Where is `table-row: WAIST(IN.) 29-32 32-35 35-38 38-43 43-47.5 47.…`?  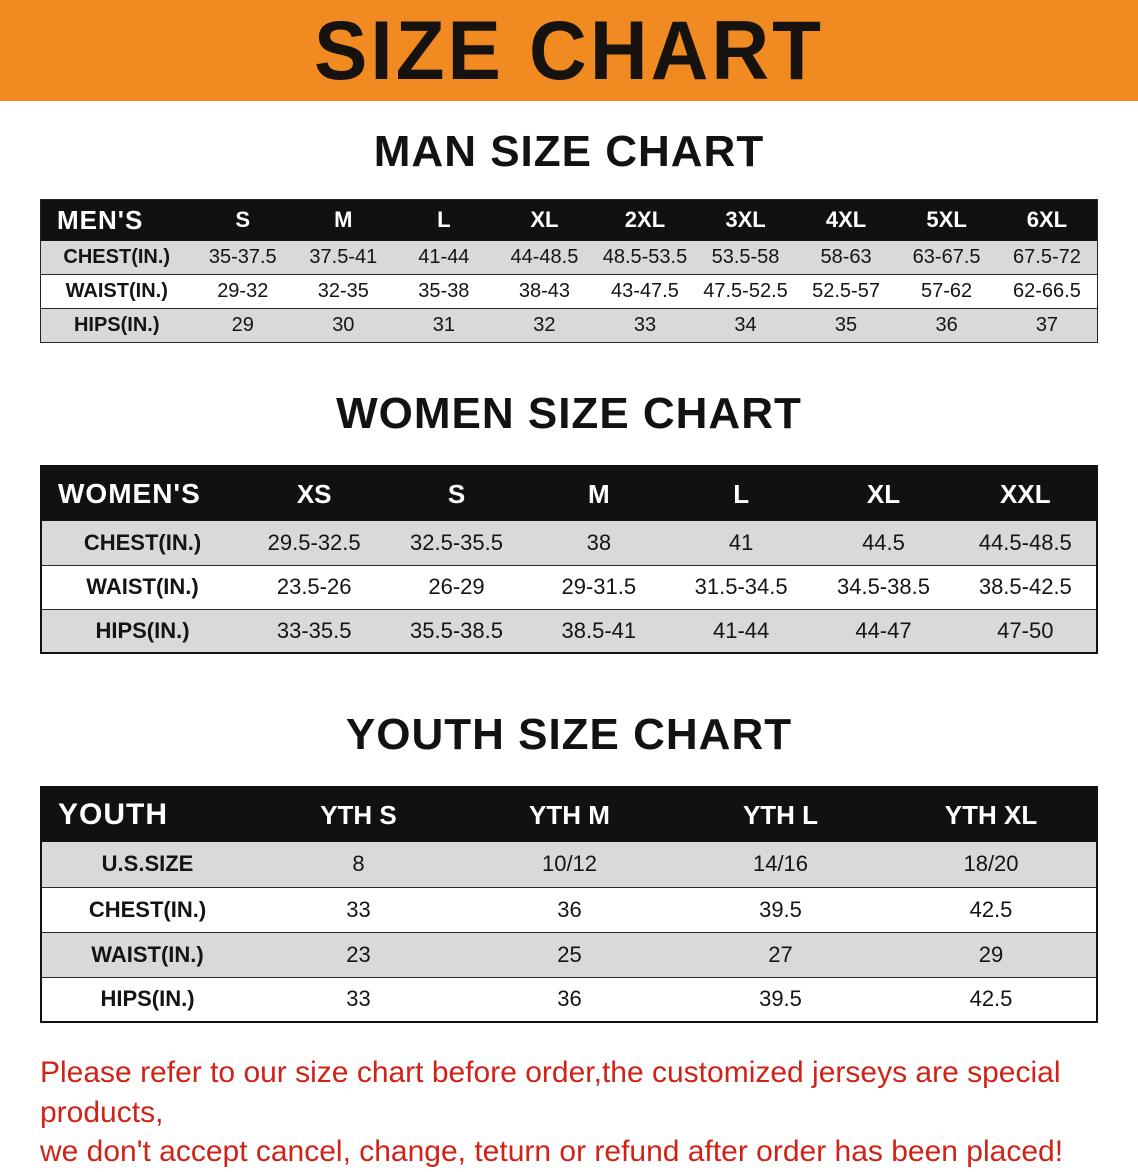 table-row: WAIST(IN.) 29-32 32-35 35-38 38-43 43-47.5 47.… is located at coordinates (569, 292).